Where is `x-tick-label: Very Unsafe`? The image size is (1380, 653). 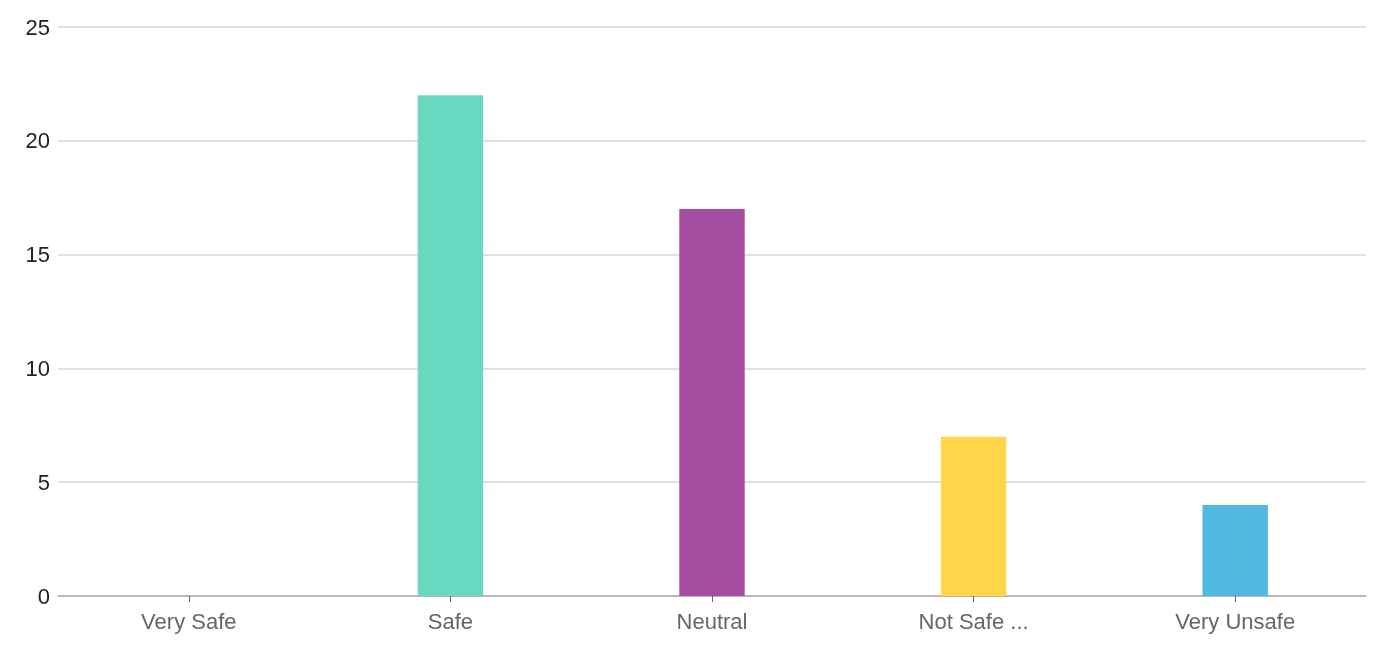
x-tick-label: Very Unsafe is located at coordinates (1235, 621).